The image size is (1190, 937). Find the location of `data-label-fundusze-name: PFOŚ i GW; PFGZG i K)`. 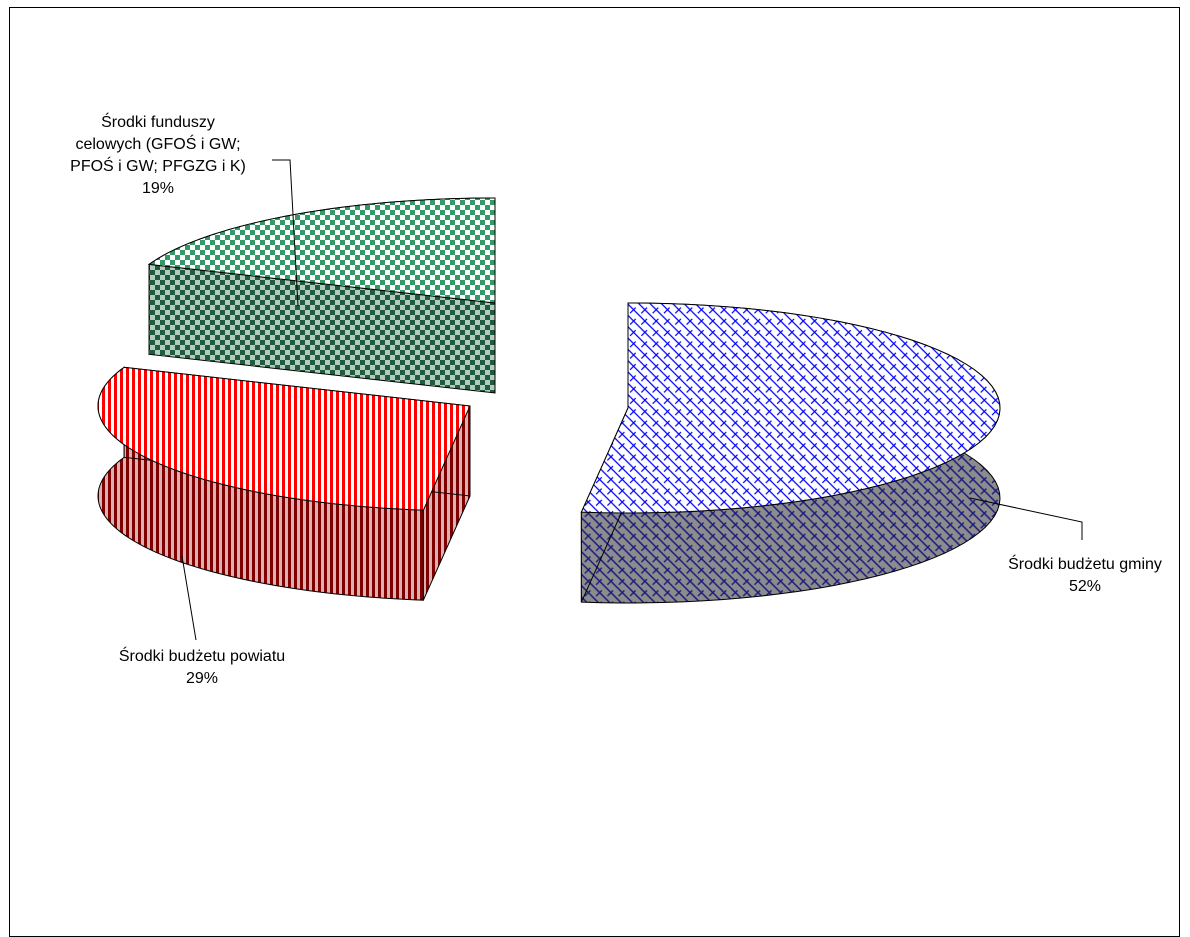

data-label-fundusze-name: PFOŚ i GW; PFGZG i K) is located at coordinates (158, 166).